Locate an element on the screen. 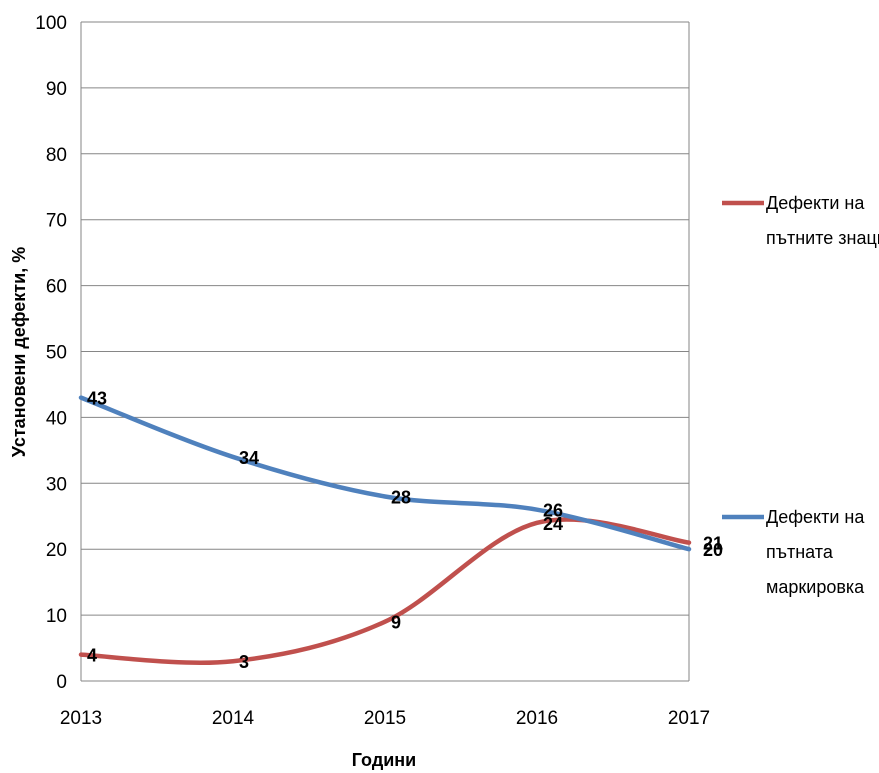 The image size is (879, 773). y-tick-label: 30 is located at coordinates (56, 484).